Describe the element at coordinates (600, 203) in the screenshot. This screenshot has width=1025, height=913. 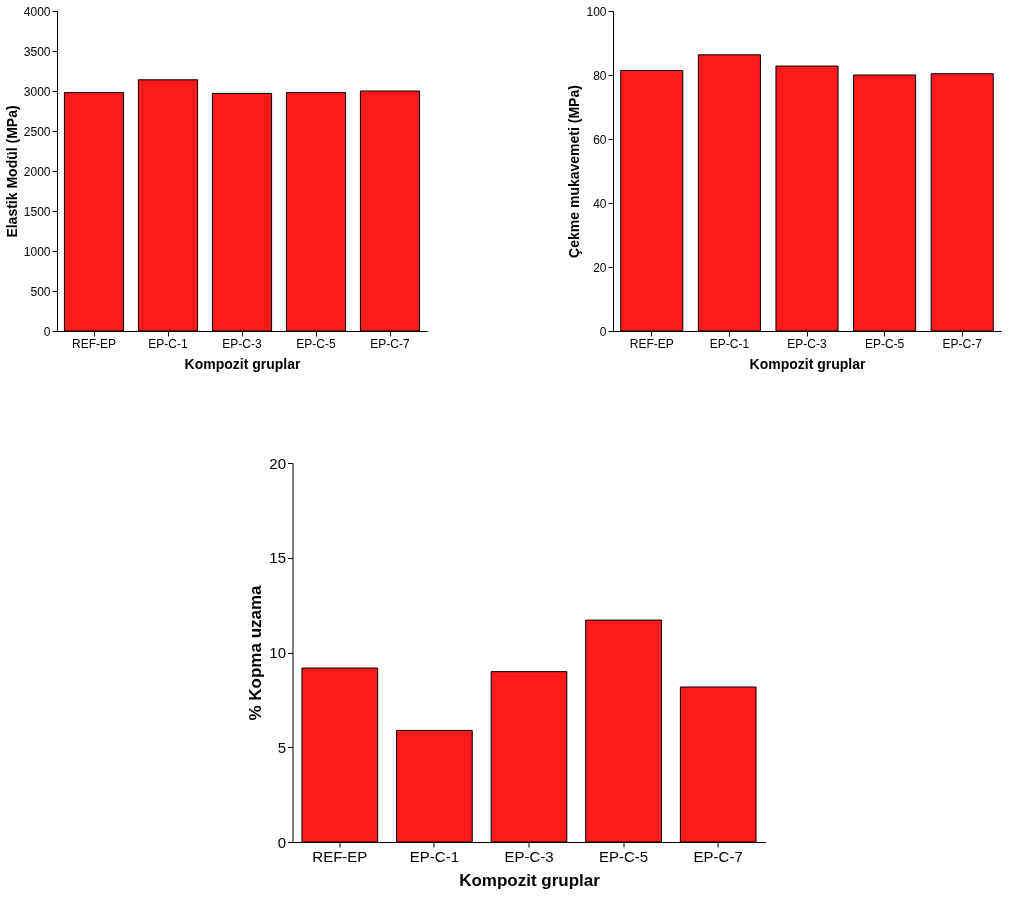
I see `y-tick-label: 40` at that location.